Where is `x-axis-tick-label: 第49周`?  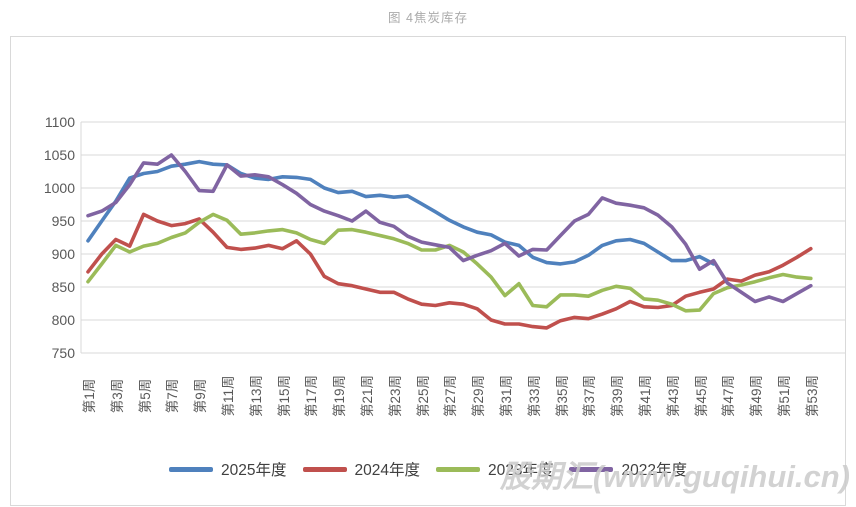
x-axis-tick-label: 第49周 is located at coordinates (757, 396).